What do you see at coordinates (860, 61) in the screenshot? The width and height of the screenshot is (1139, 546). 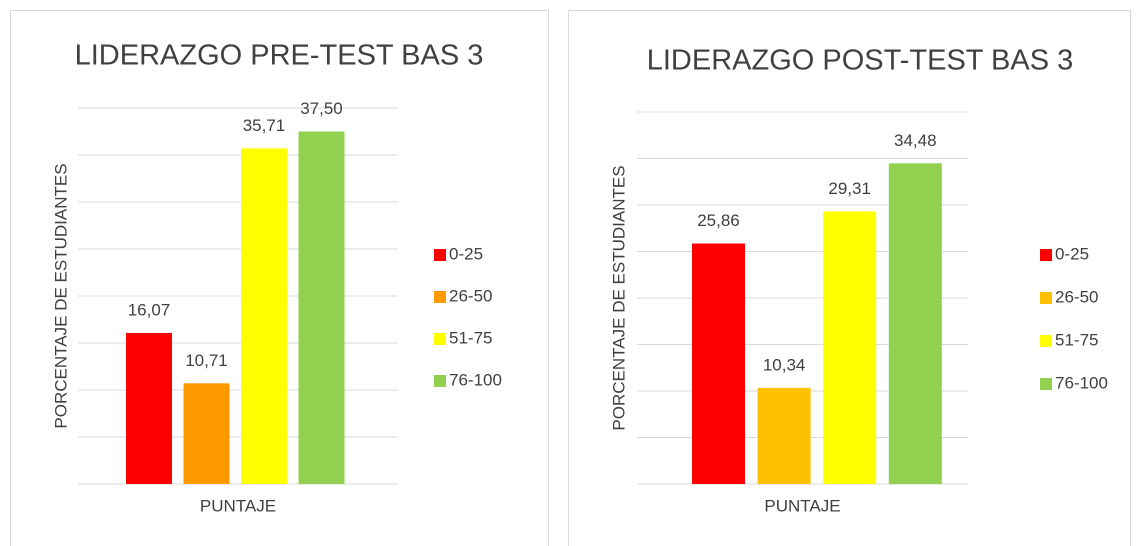 I see `chart-title: LIDERAZGO POST-TEST BAS 3` at bounding box center [860, 61].